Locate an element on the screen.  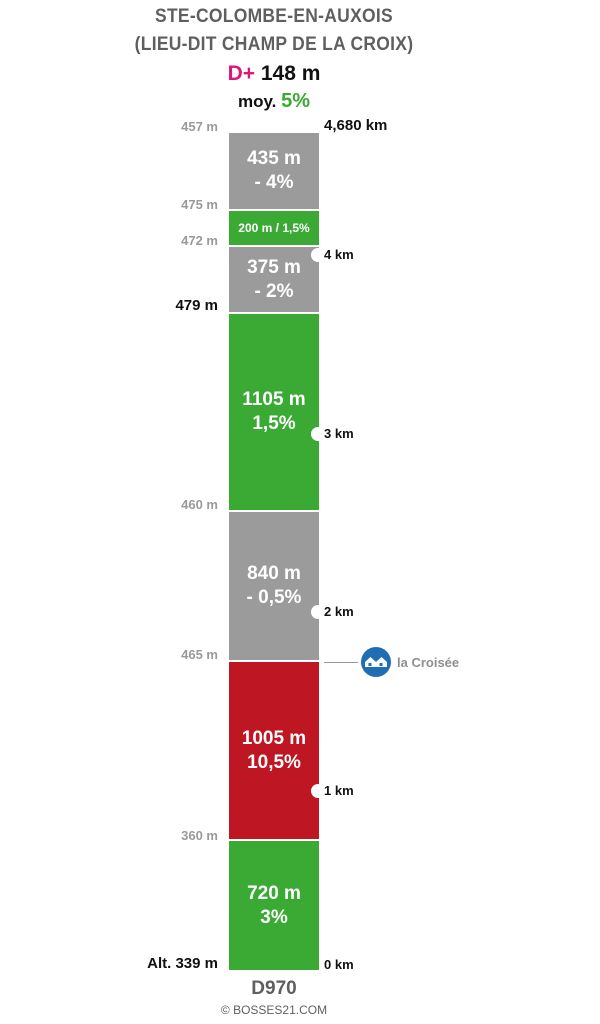
average-grade: moy. 5% is located at coordinates (274, 101).